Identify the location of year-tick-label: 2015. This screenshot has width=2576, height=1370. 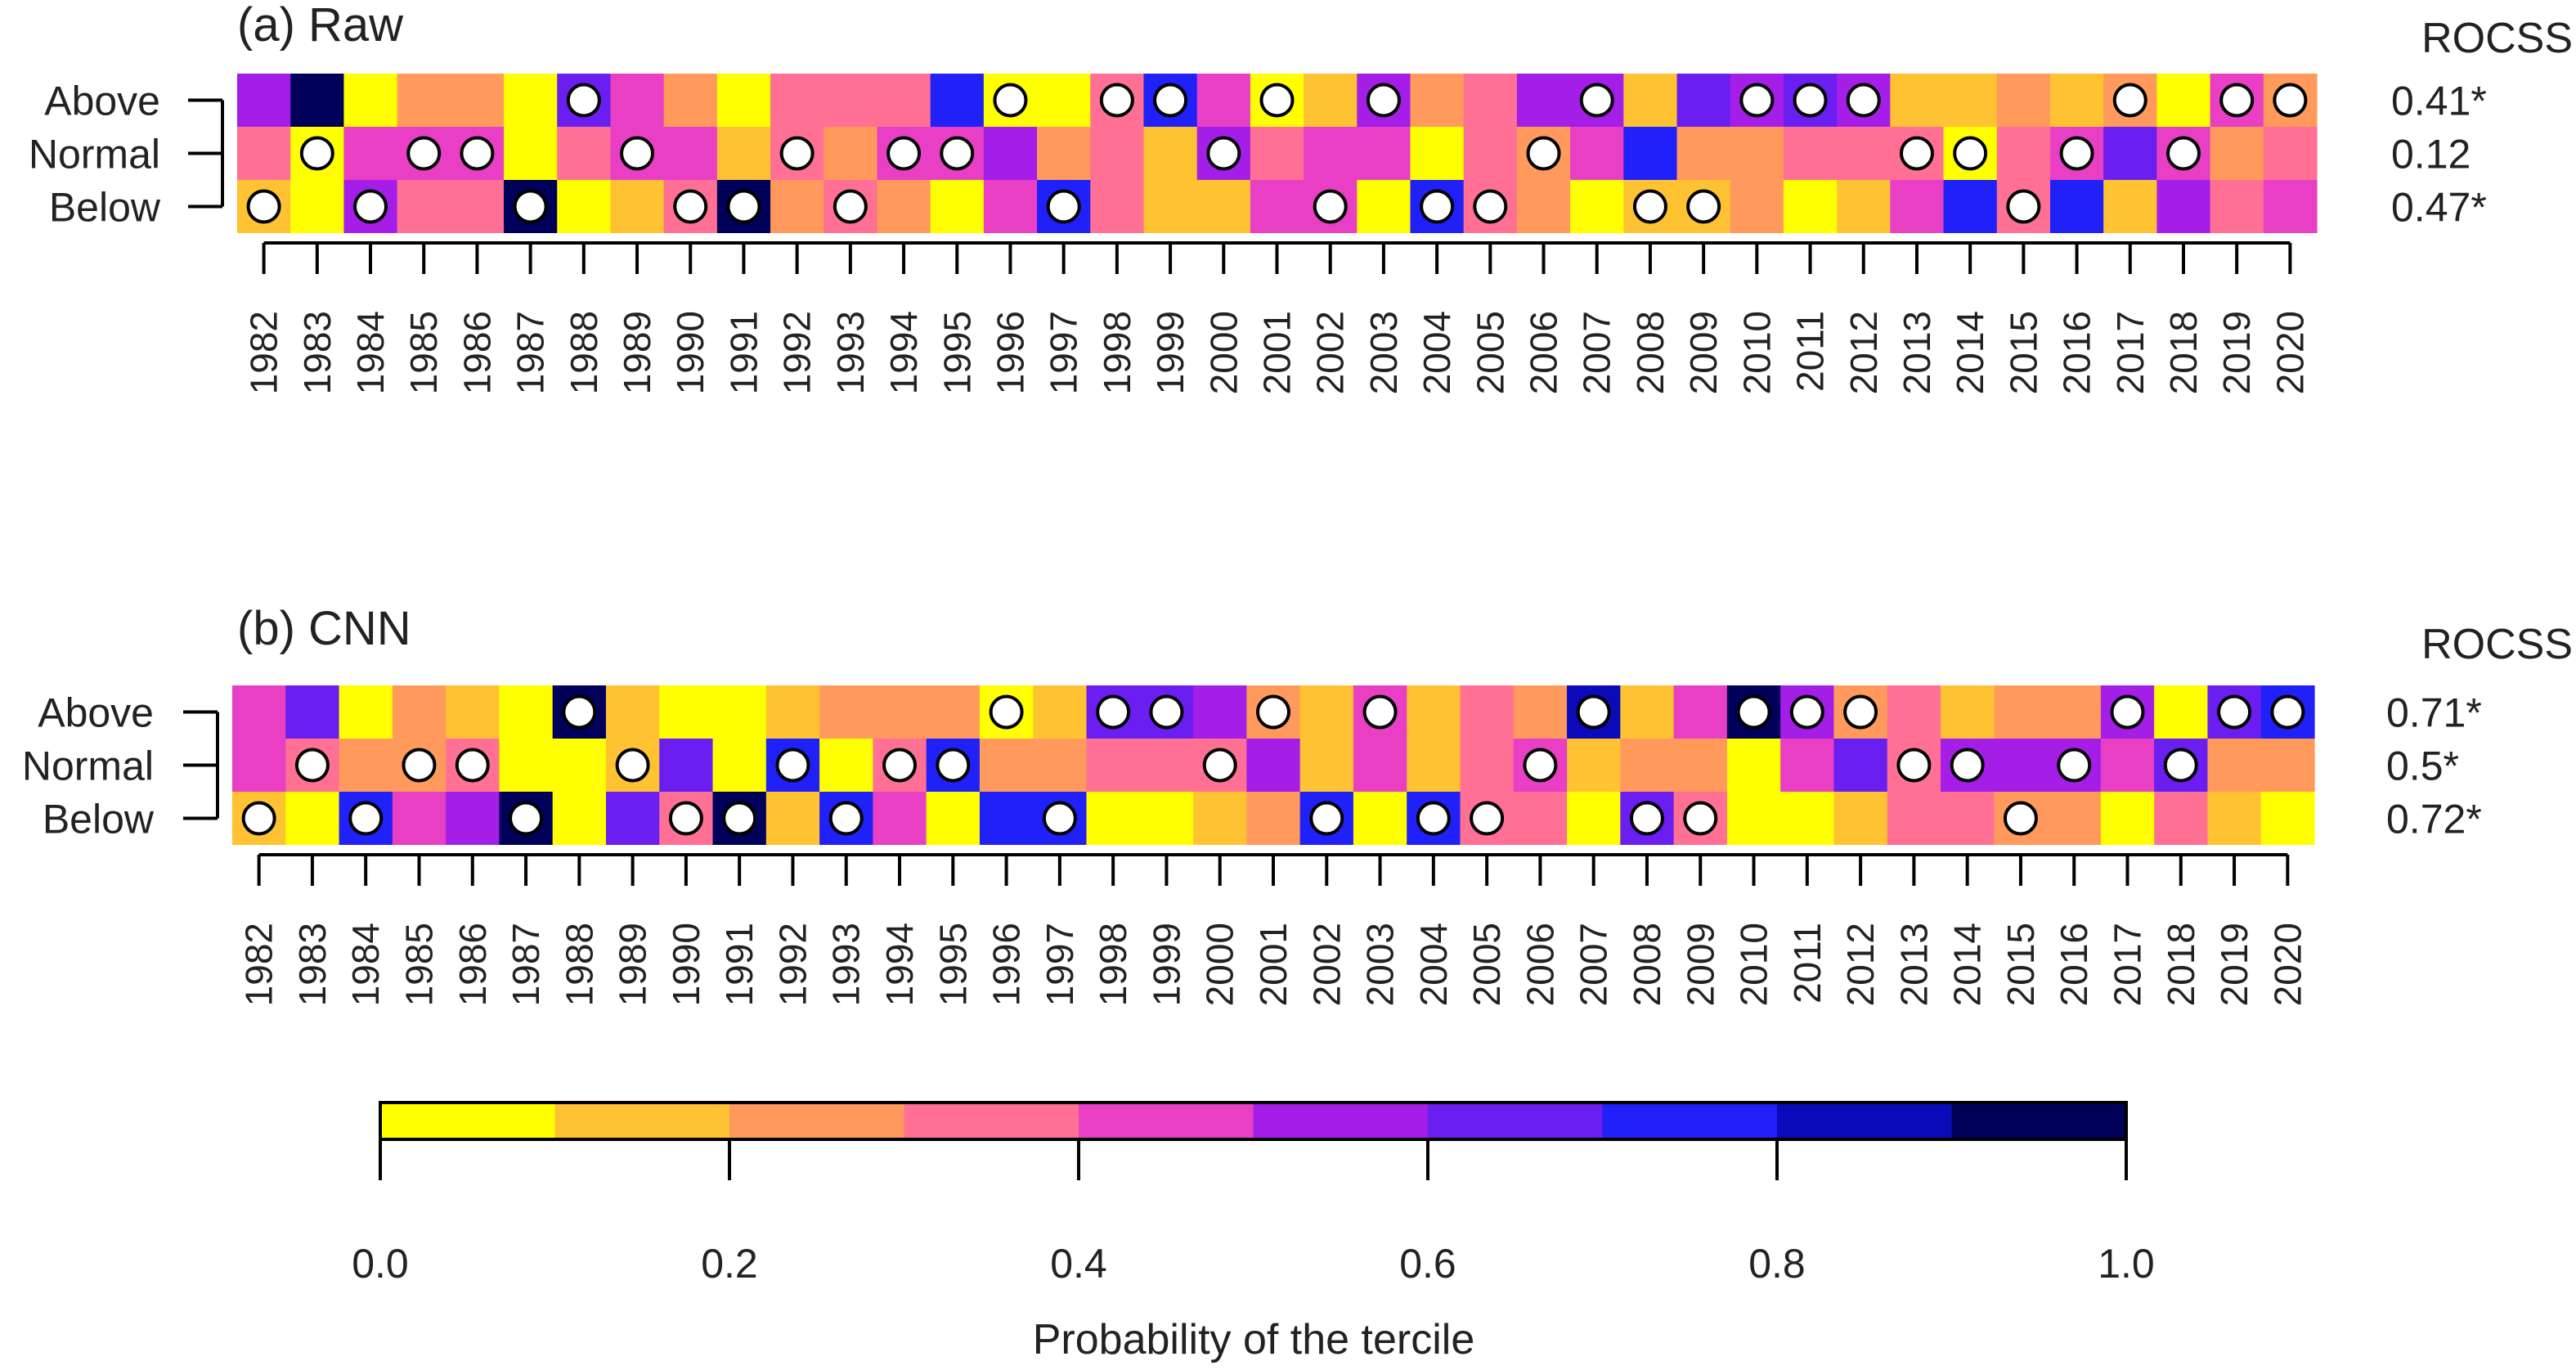
(2020, 964).